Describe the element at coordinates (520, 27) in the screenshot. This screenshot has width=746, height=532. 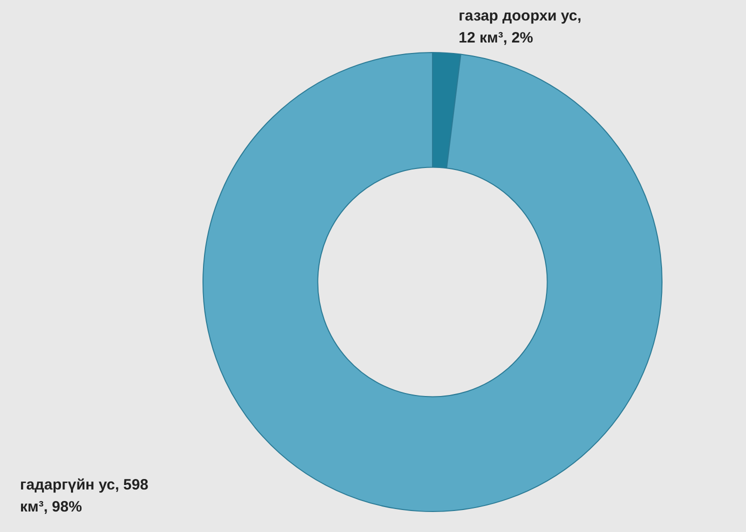
I see `data-label: газар доорхи ус, 12 км³, 2%` at that location.